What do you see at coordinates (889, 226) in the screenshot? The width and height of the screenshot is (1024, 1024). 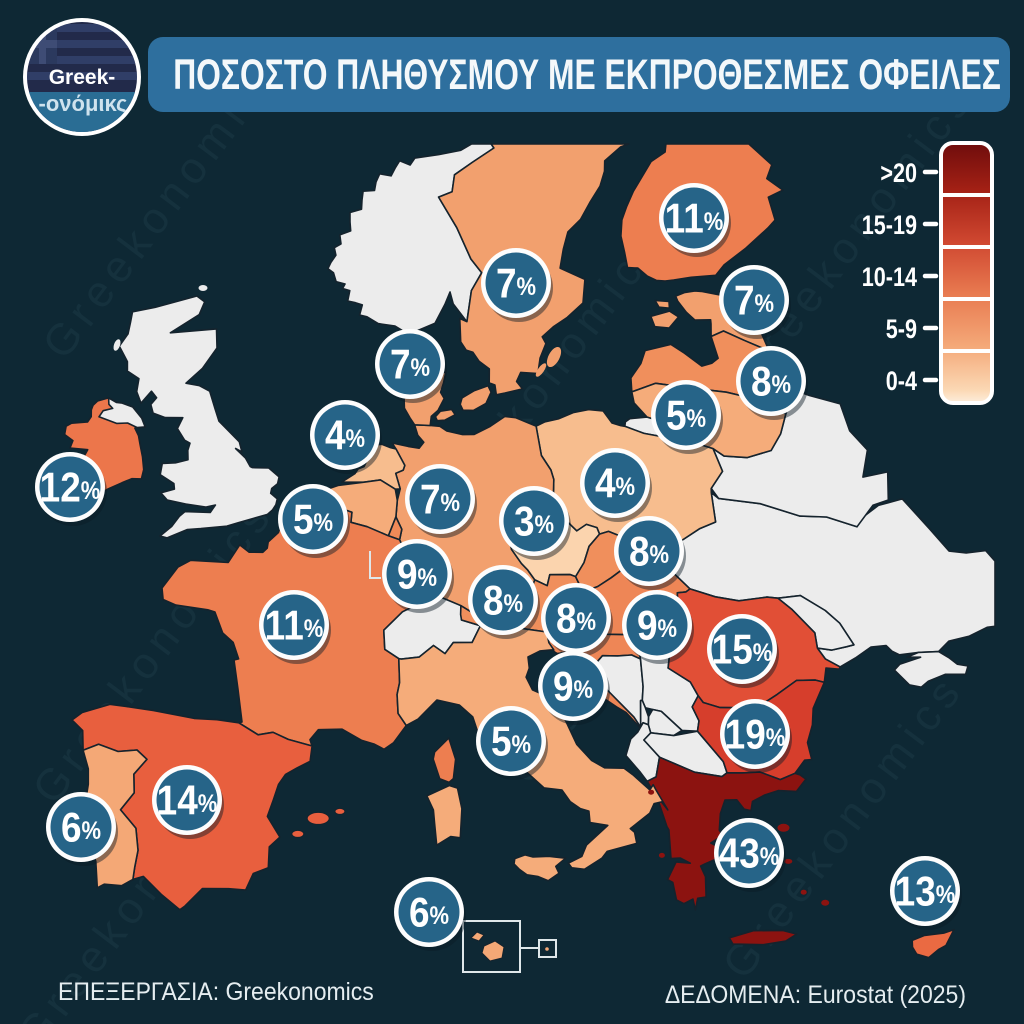 I see `svg-text: 15-19` at bounding box center [889, 226].